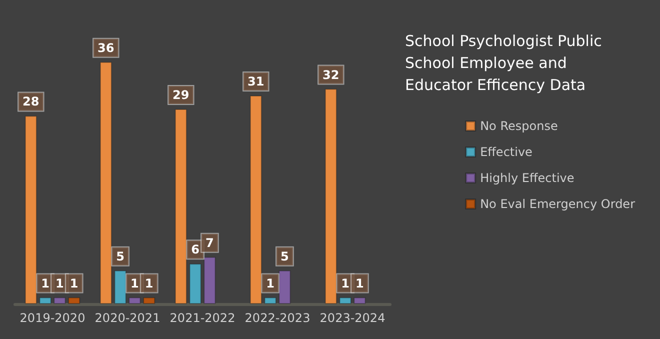 This screenshot has height=339, width=660. What do you see at coordinates (31, 101) in the screenshot?
I see `data-label: 28` at bounding box center [31, 101].